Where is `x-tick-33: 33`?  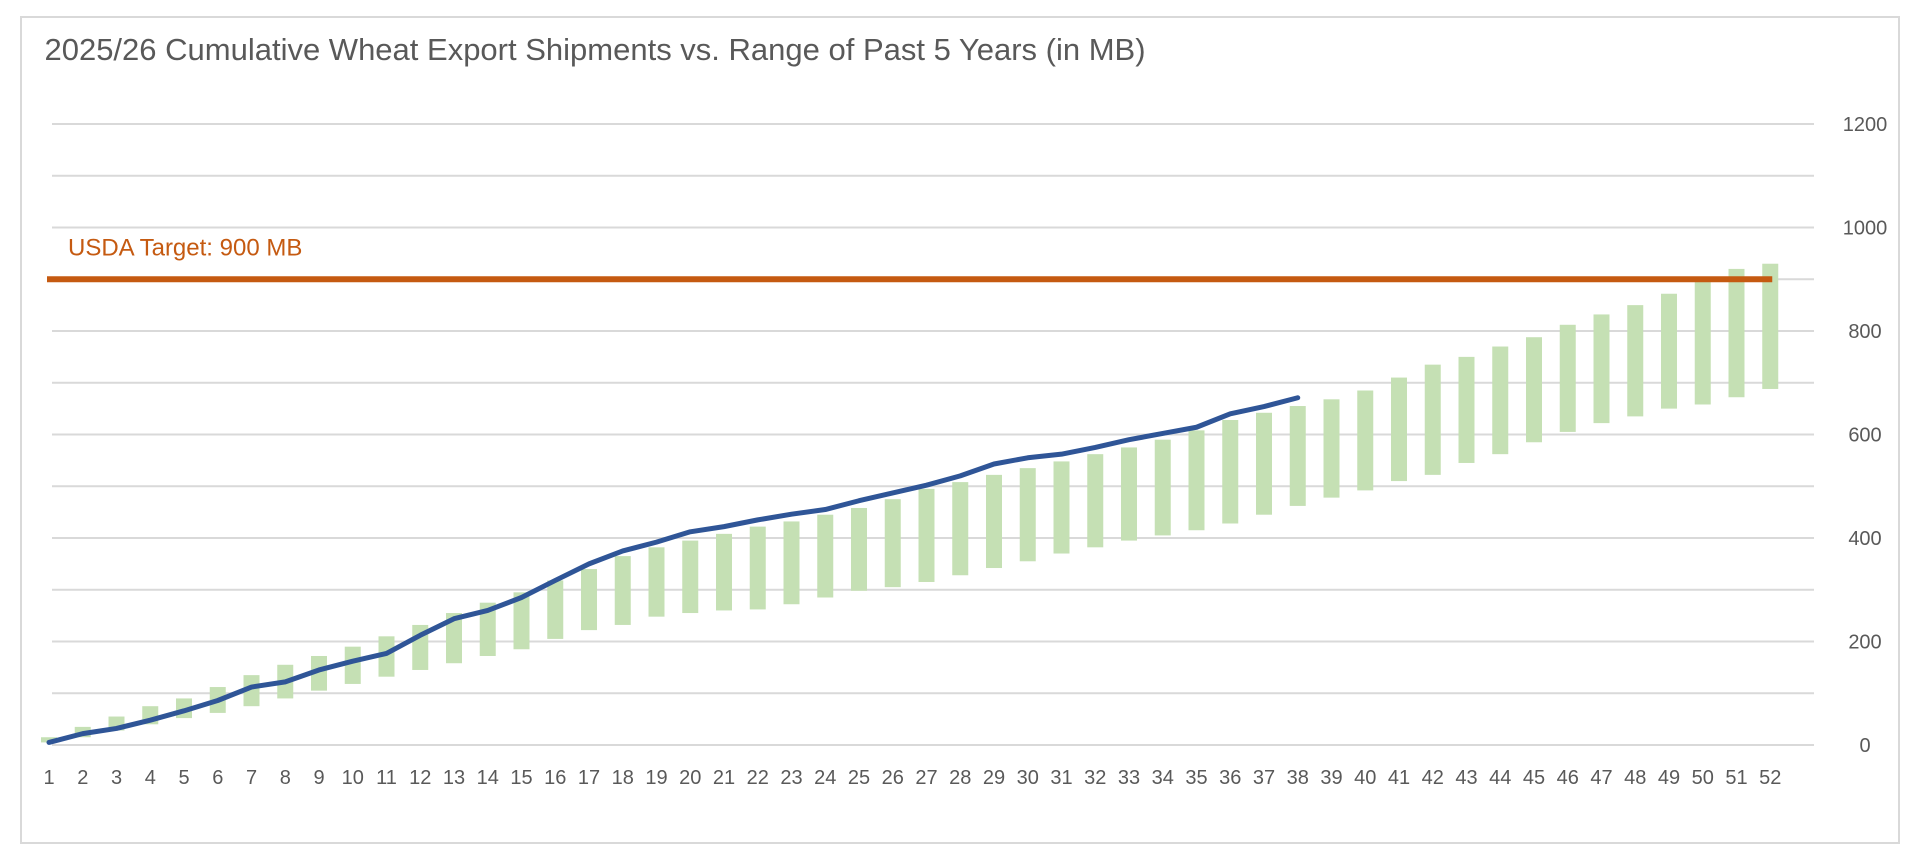
x-tick-33: 33 is located at coordinates (1129, 778).